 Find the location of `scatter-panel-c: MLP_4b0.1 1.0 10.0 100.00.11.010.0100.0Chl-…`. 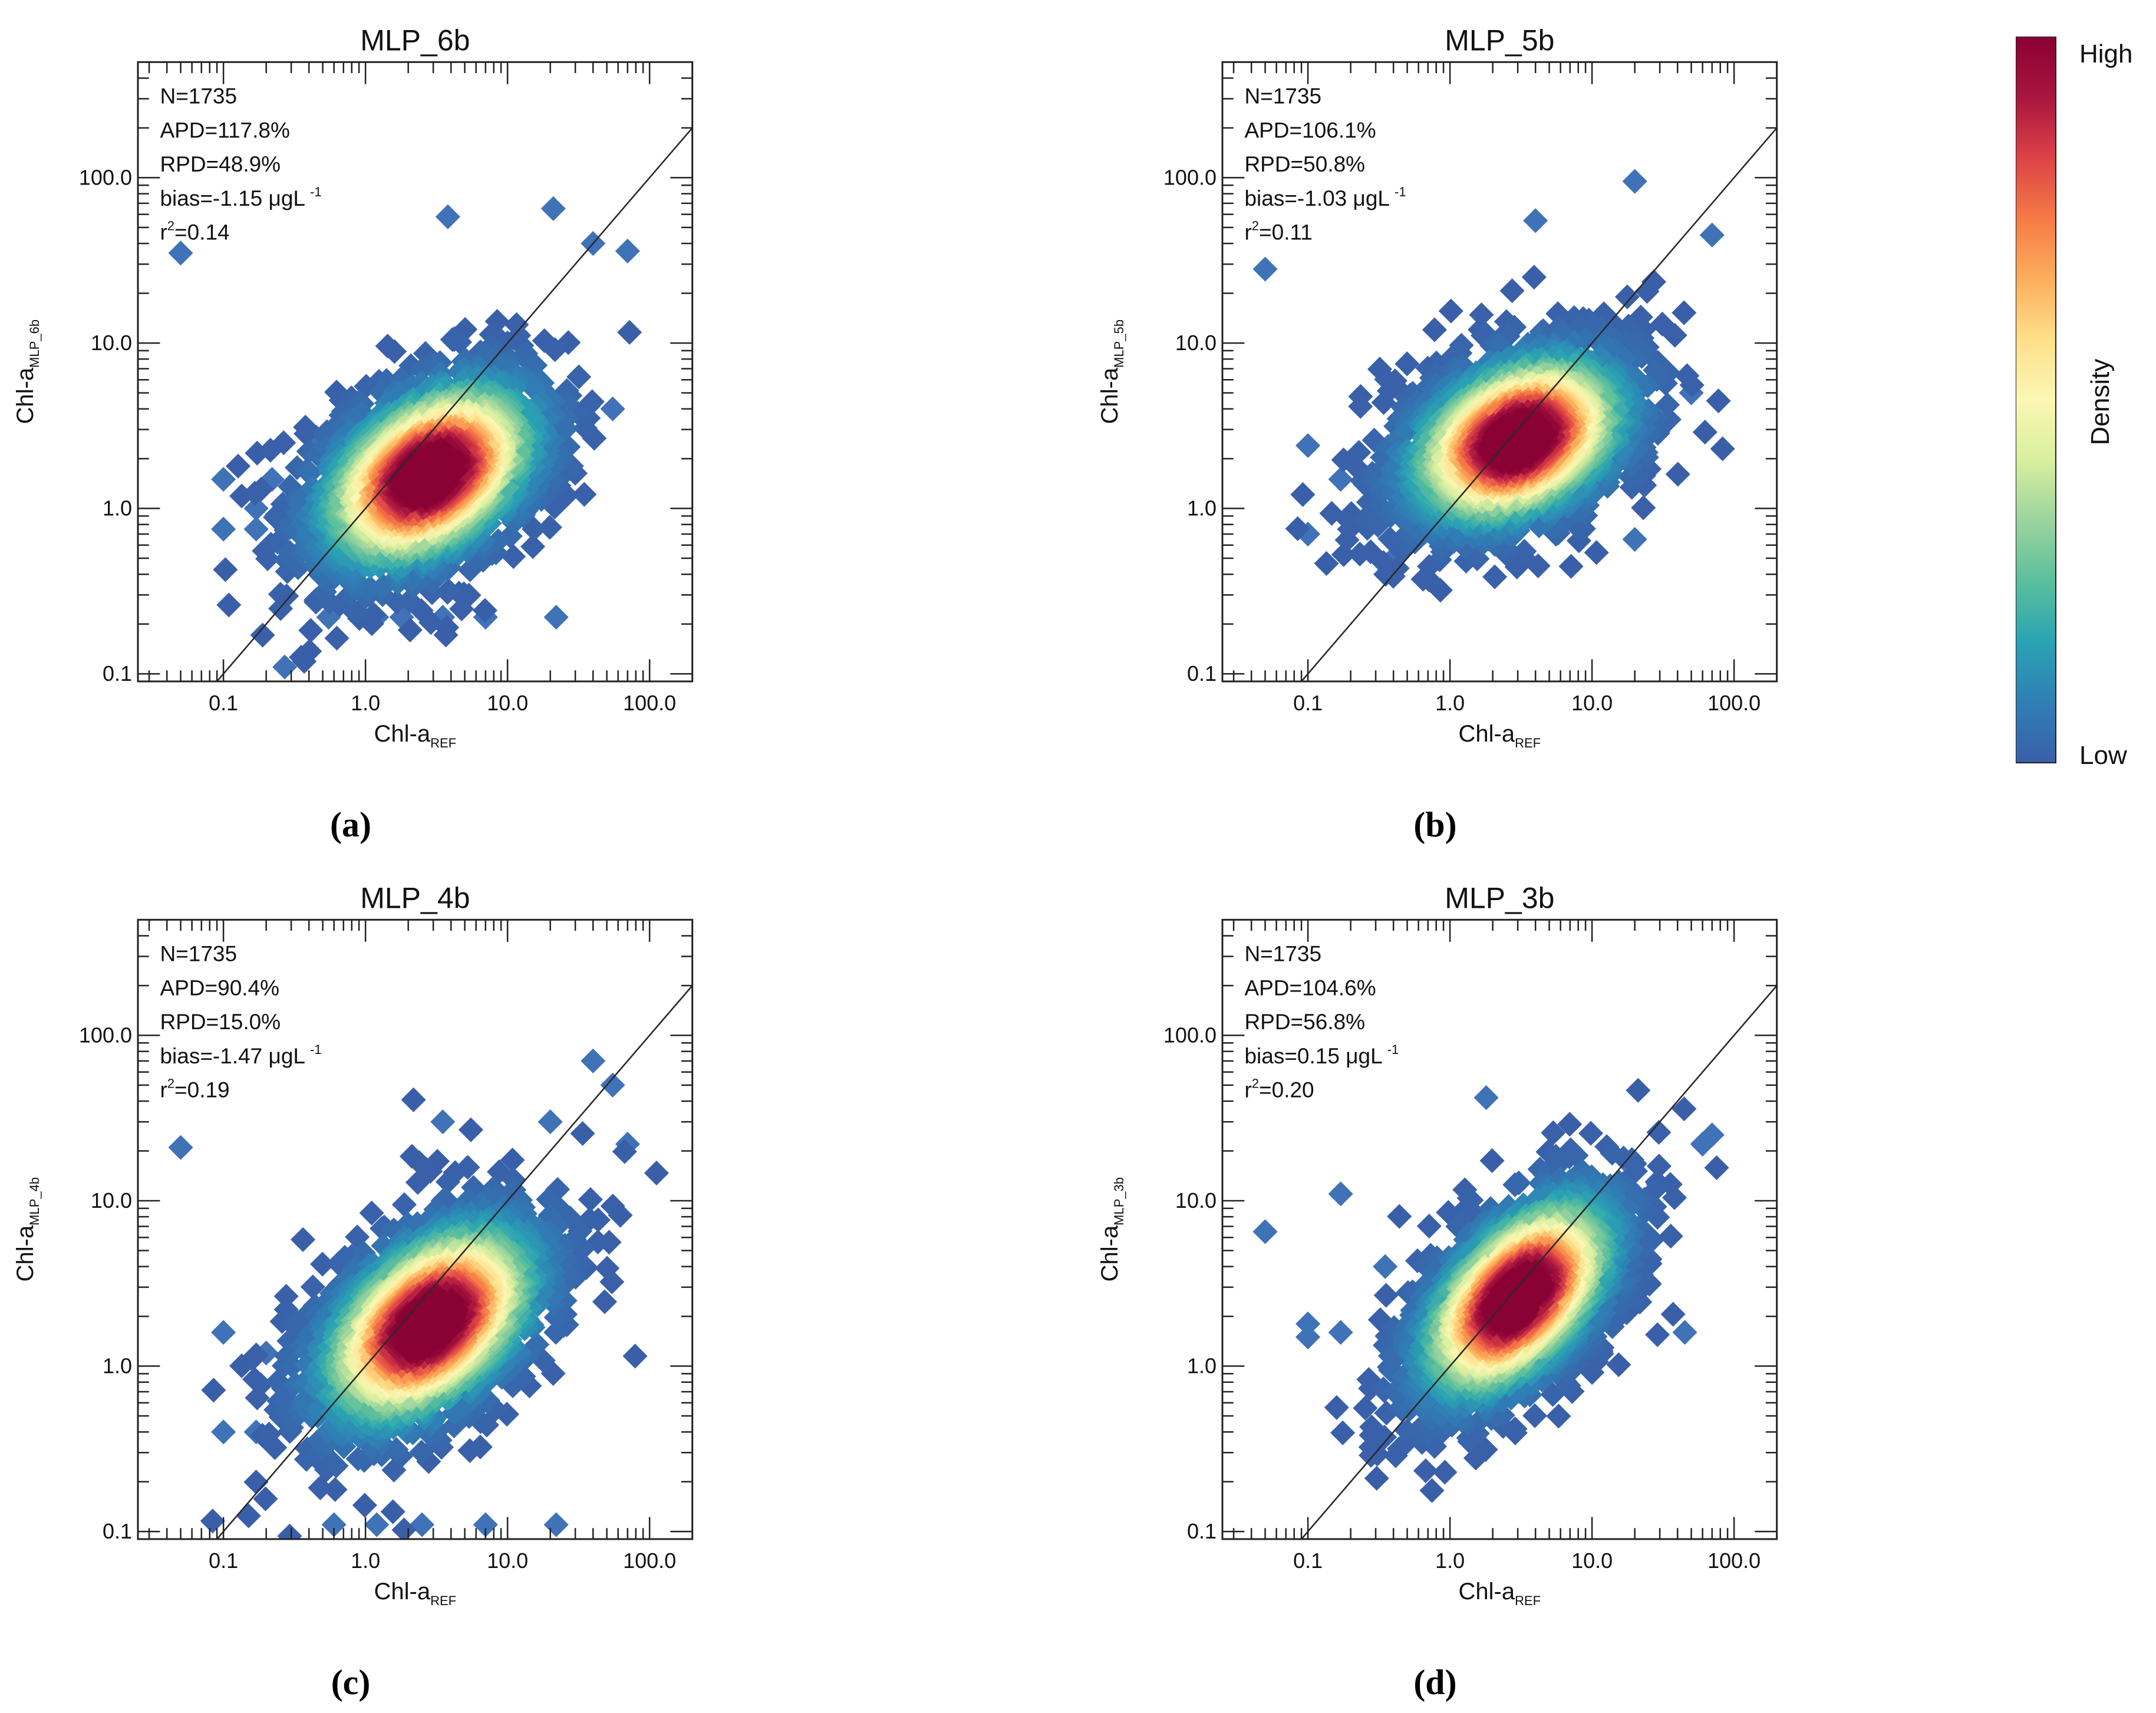

scatter-panel-c: MLP_4b0.1 1.0 10.0 100.00.11.010.0100.0Chl-… is located at coordinates (353, 1244).